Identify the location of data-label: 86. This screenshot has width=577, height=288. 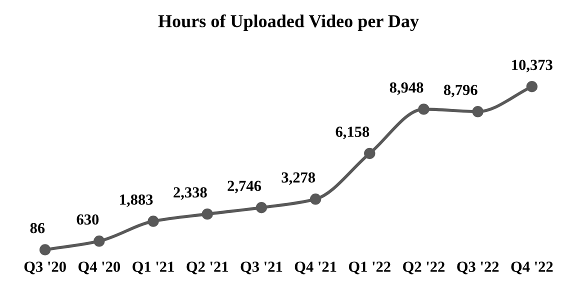
(37, 228).